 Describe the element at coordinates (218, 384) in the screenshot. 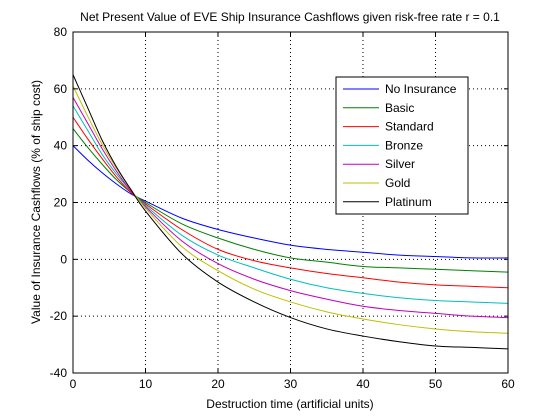

I see `x-tick-label: 20` at that location.